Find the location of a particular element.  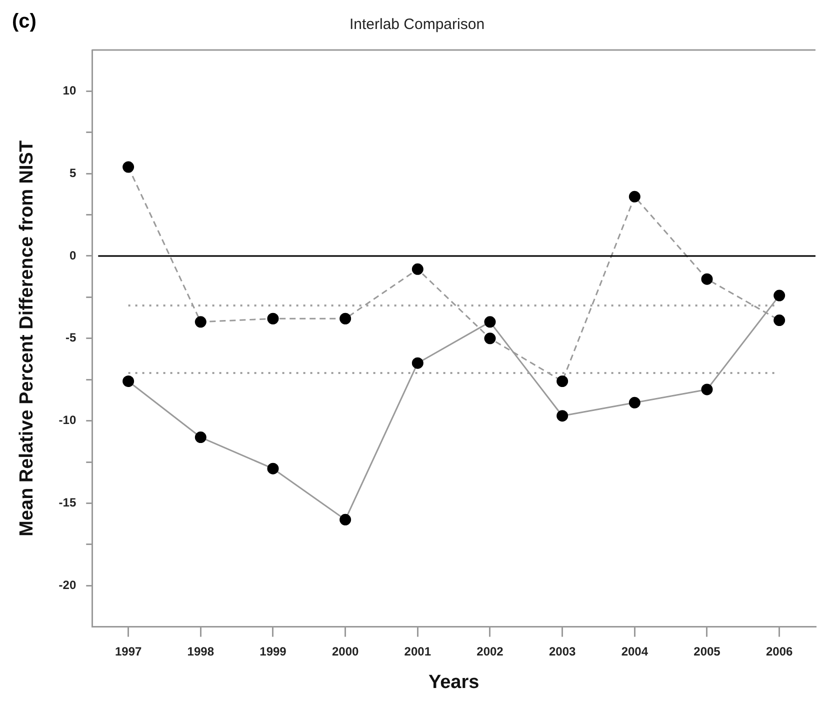

y-tick-label: 5 is located at coordinates (72, 173).